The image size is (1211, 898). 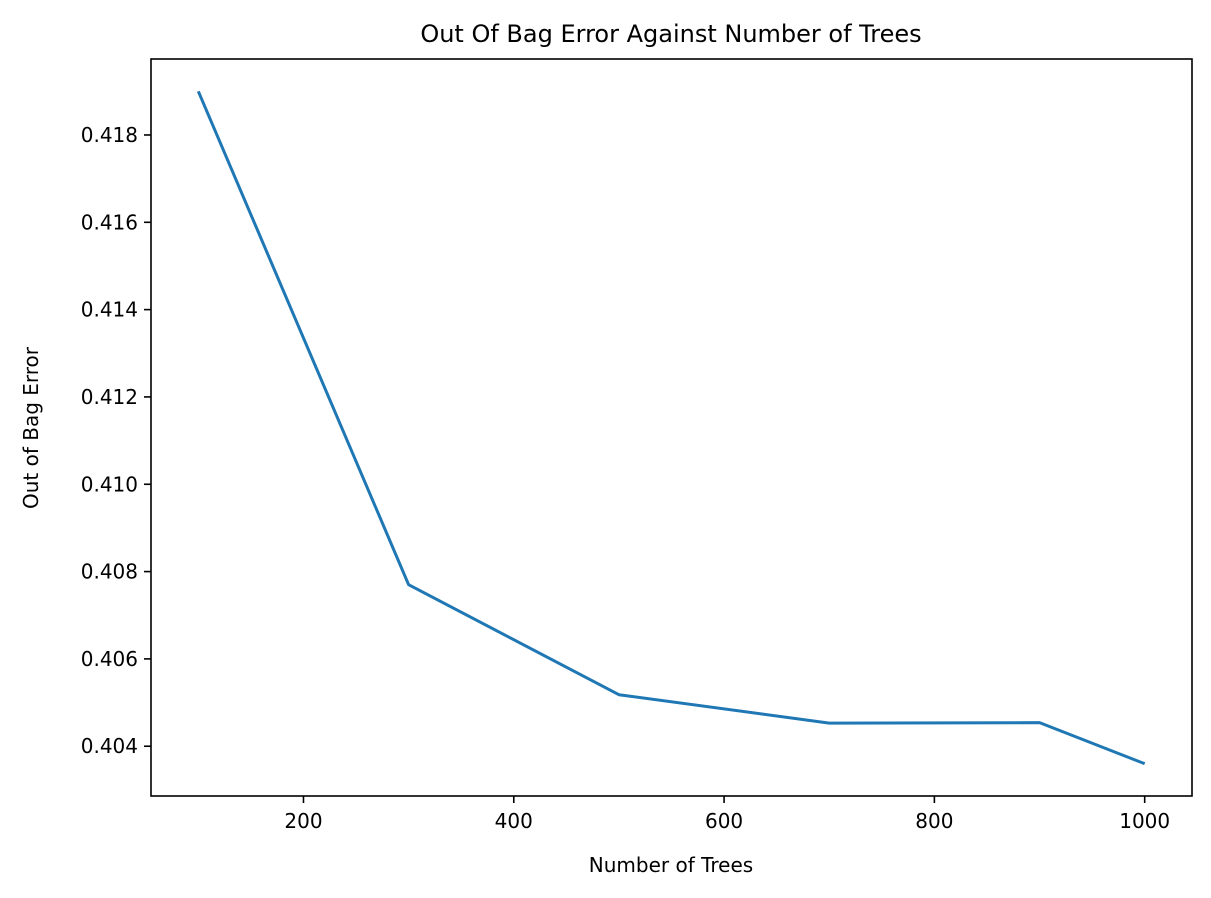 What do you see at coordinates (109, 484) in the screenshot?
I see `y-tick-label: 0.410` at bounding box center [109, 484].